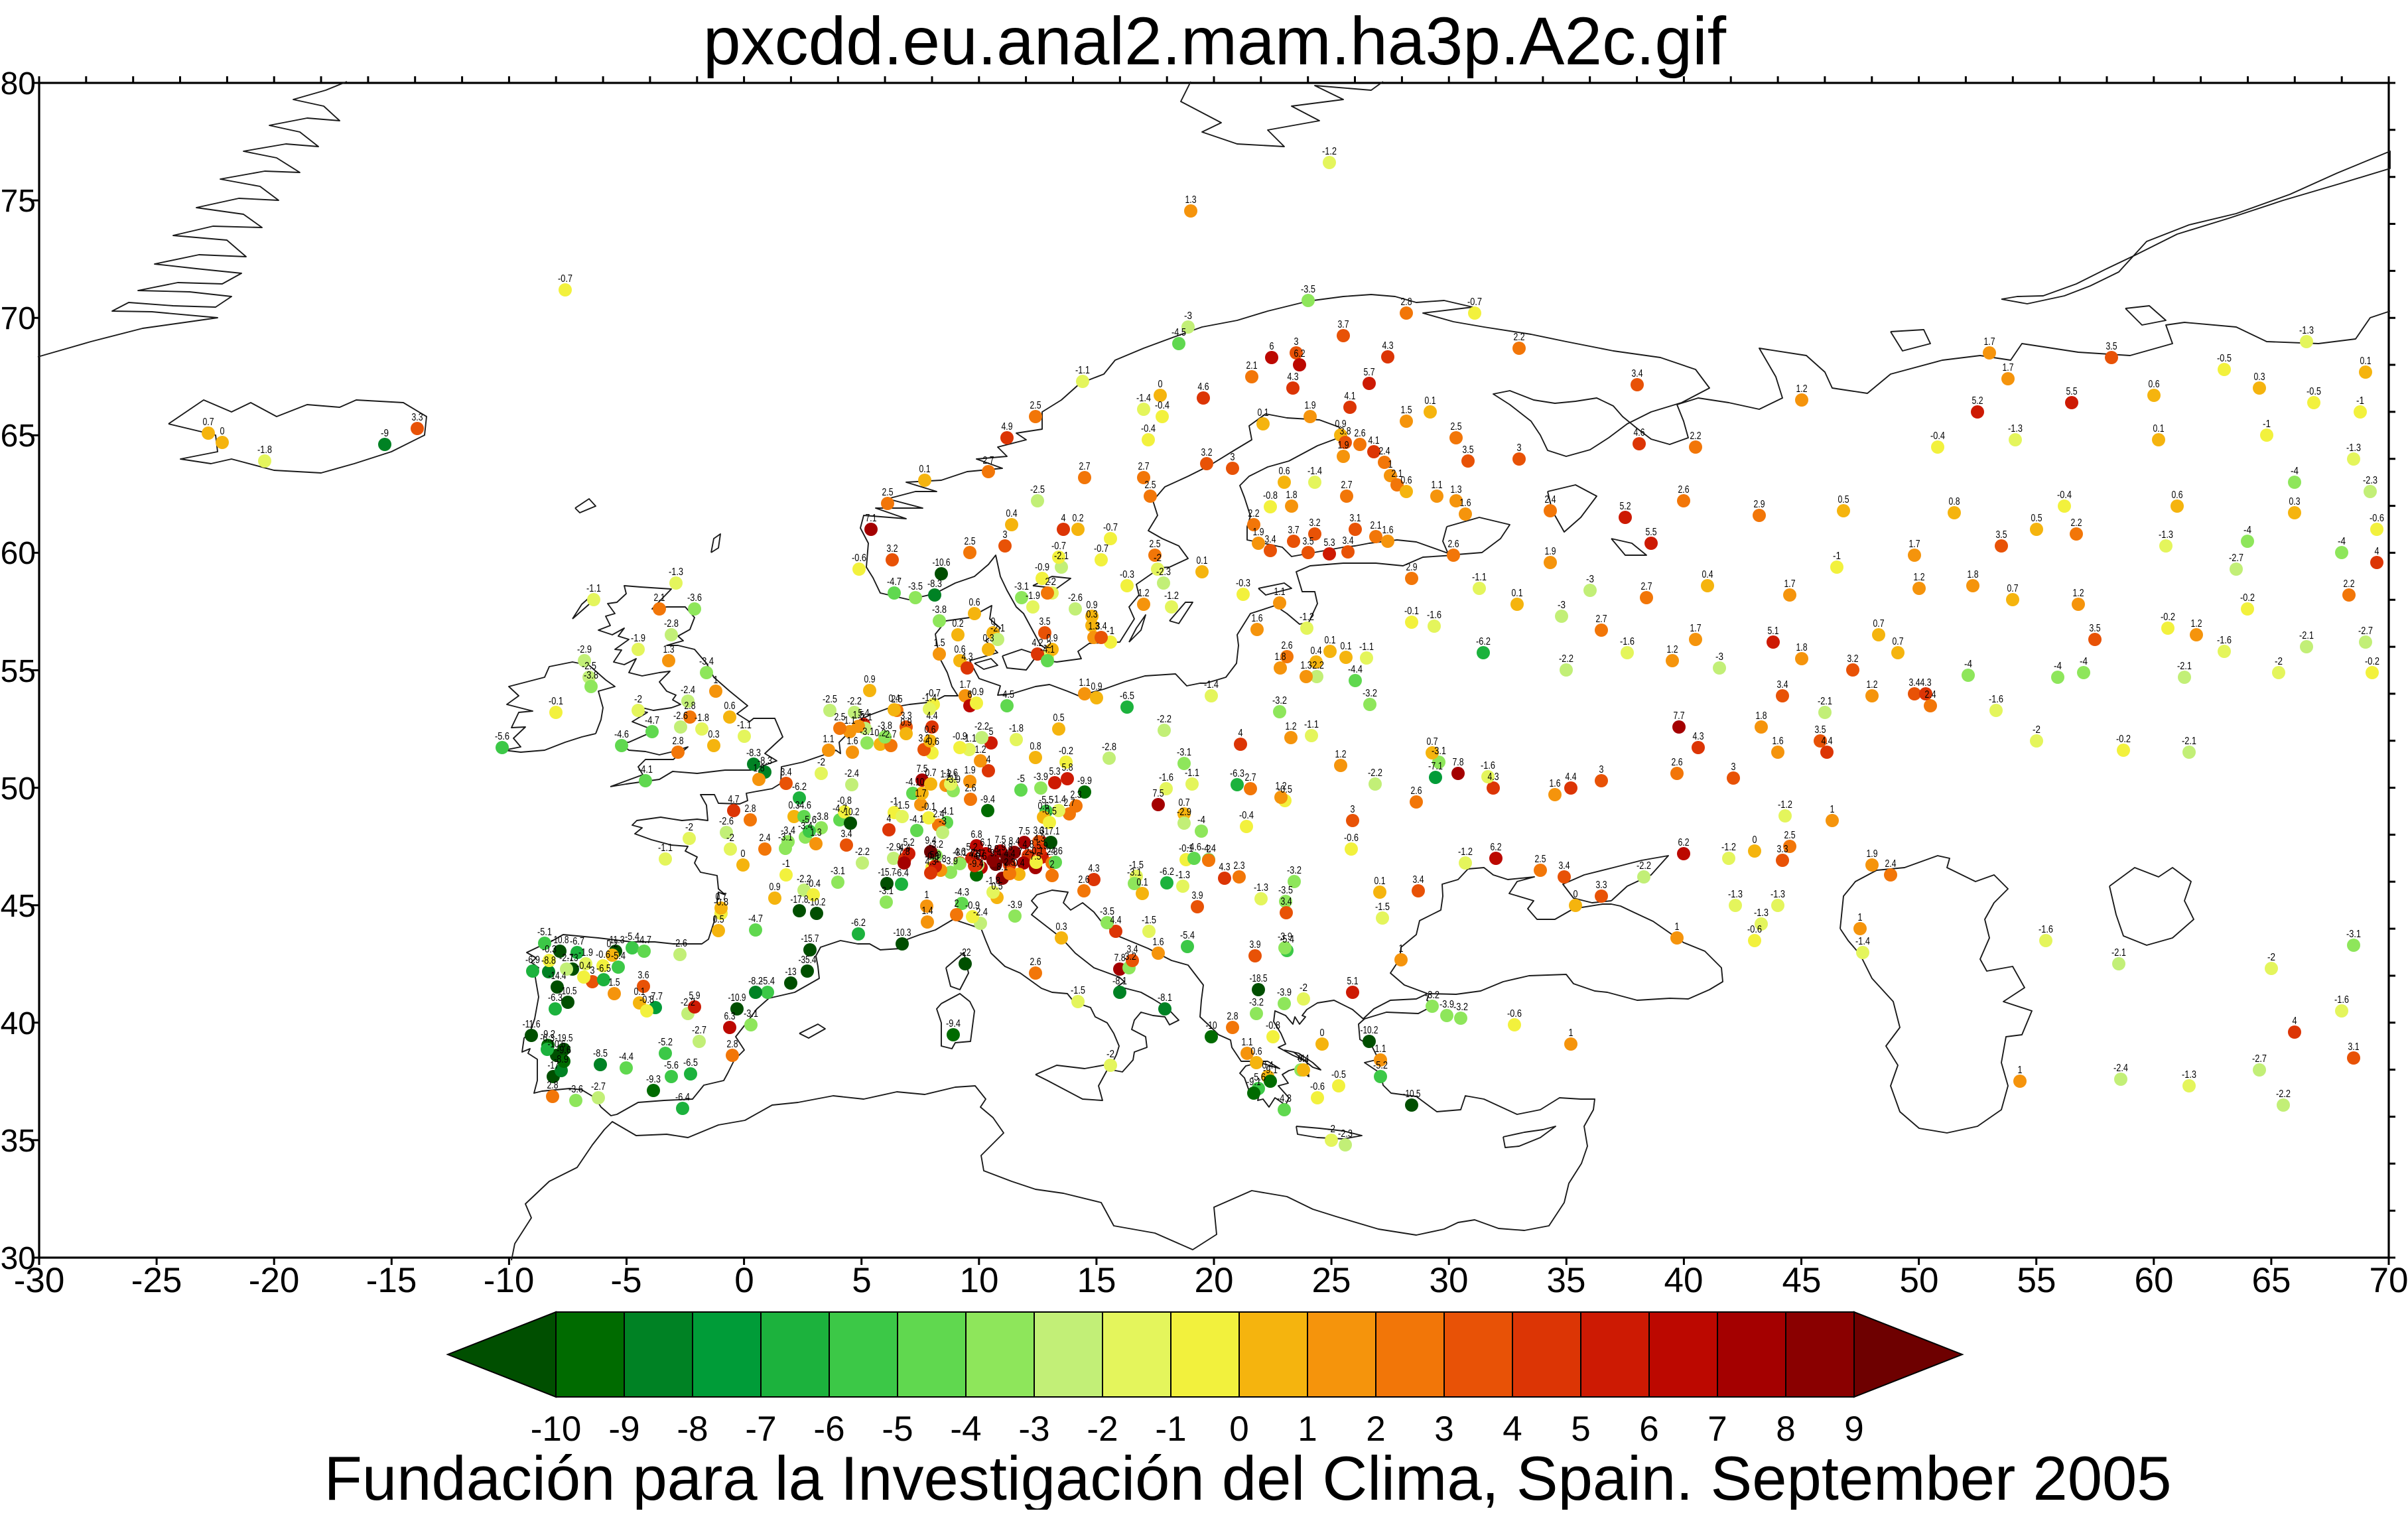  What do you see at coordinates (753, 753) in the screenshot?
I see `svg-text: -8.3` at bounding box center [753, 753].